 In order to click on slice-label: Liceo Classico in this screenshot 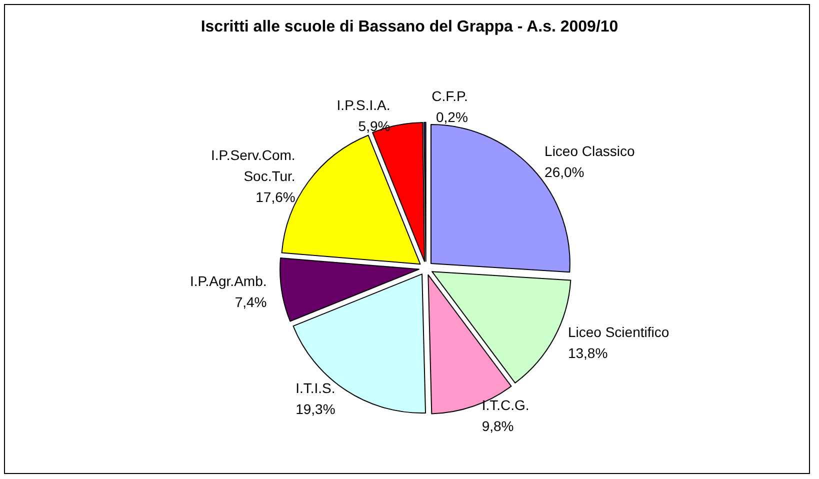, I will do `click(590, 151)`.